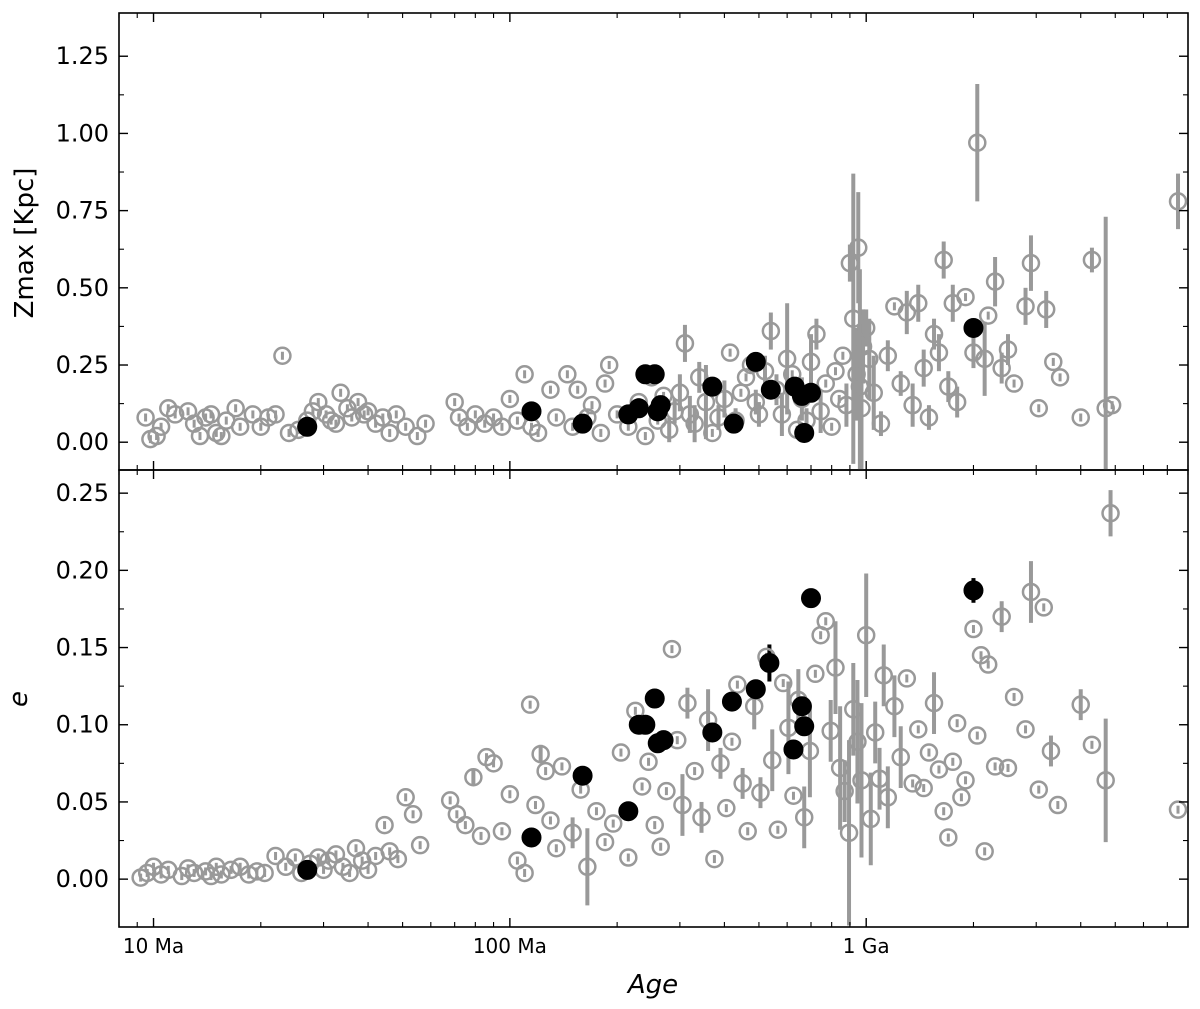  Describe the element at coordinates (82, 570) in the screenshot. I see `e-ytick-label: 0.20` at that location.